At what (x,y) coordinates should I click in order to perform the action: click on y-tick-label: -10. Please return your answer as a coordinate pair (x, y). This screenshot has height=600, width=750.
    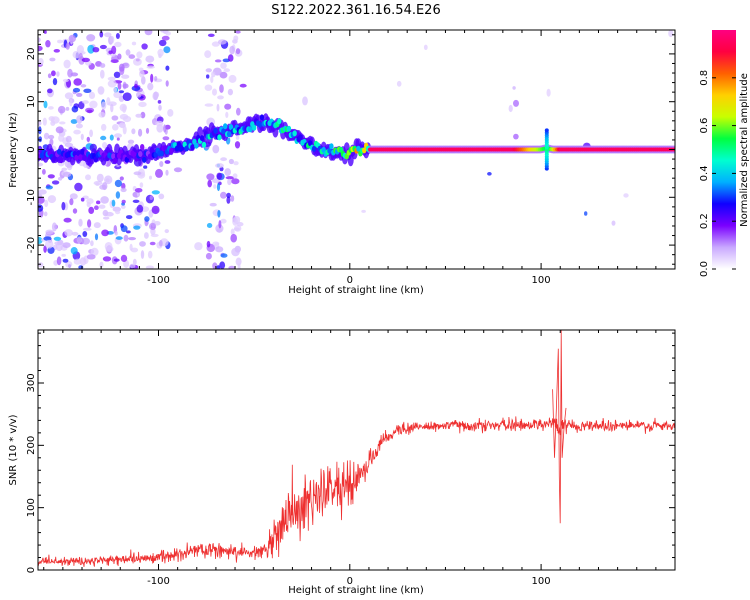
    Looking at the image, I should click on (31, 197).